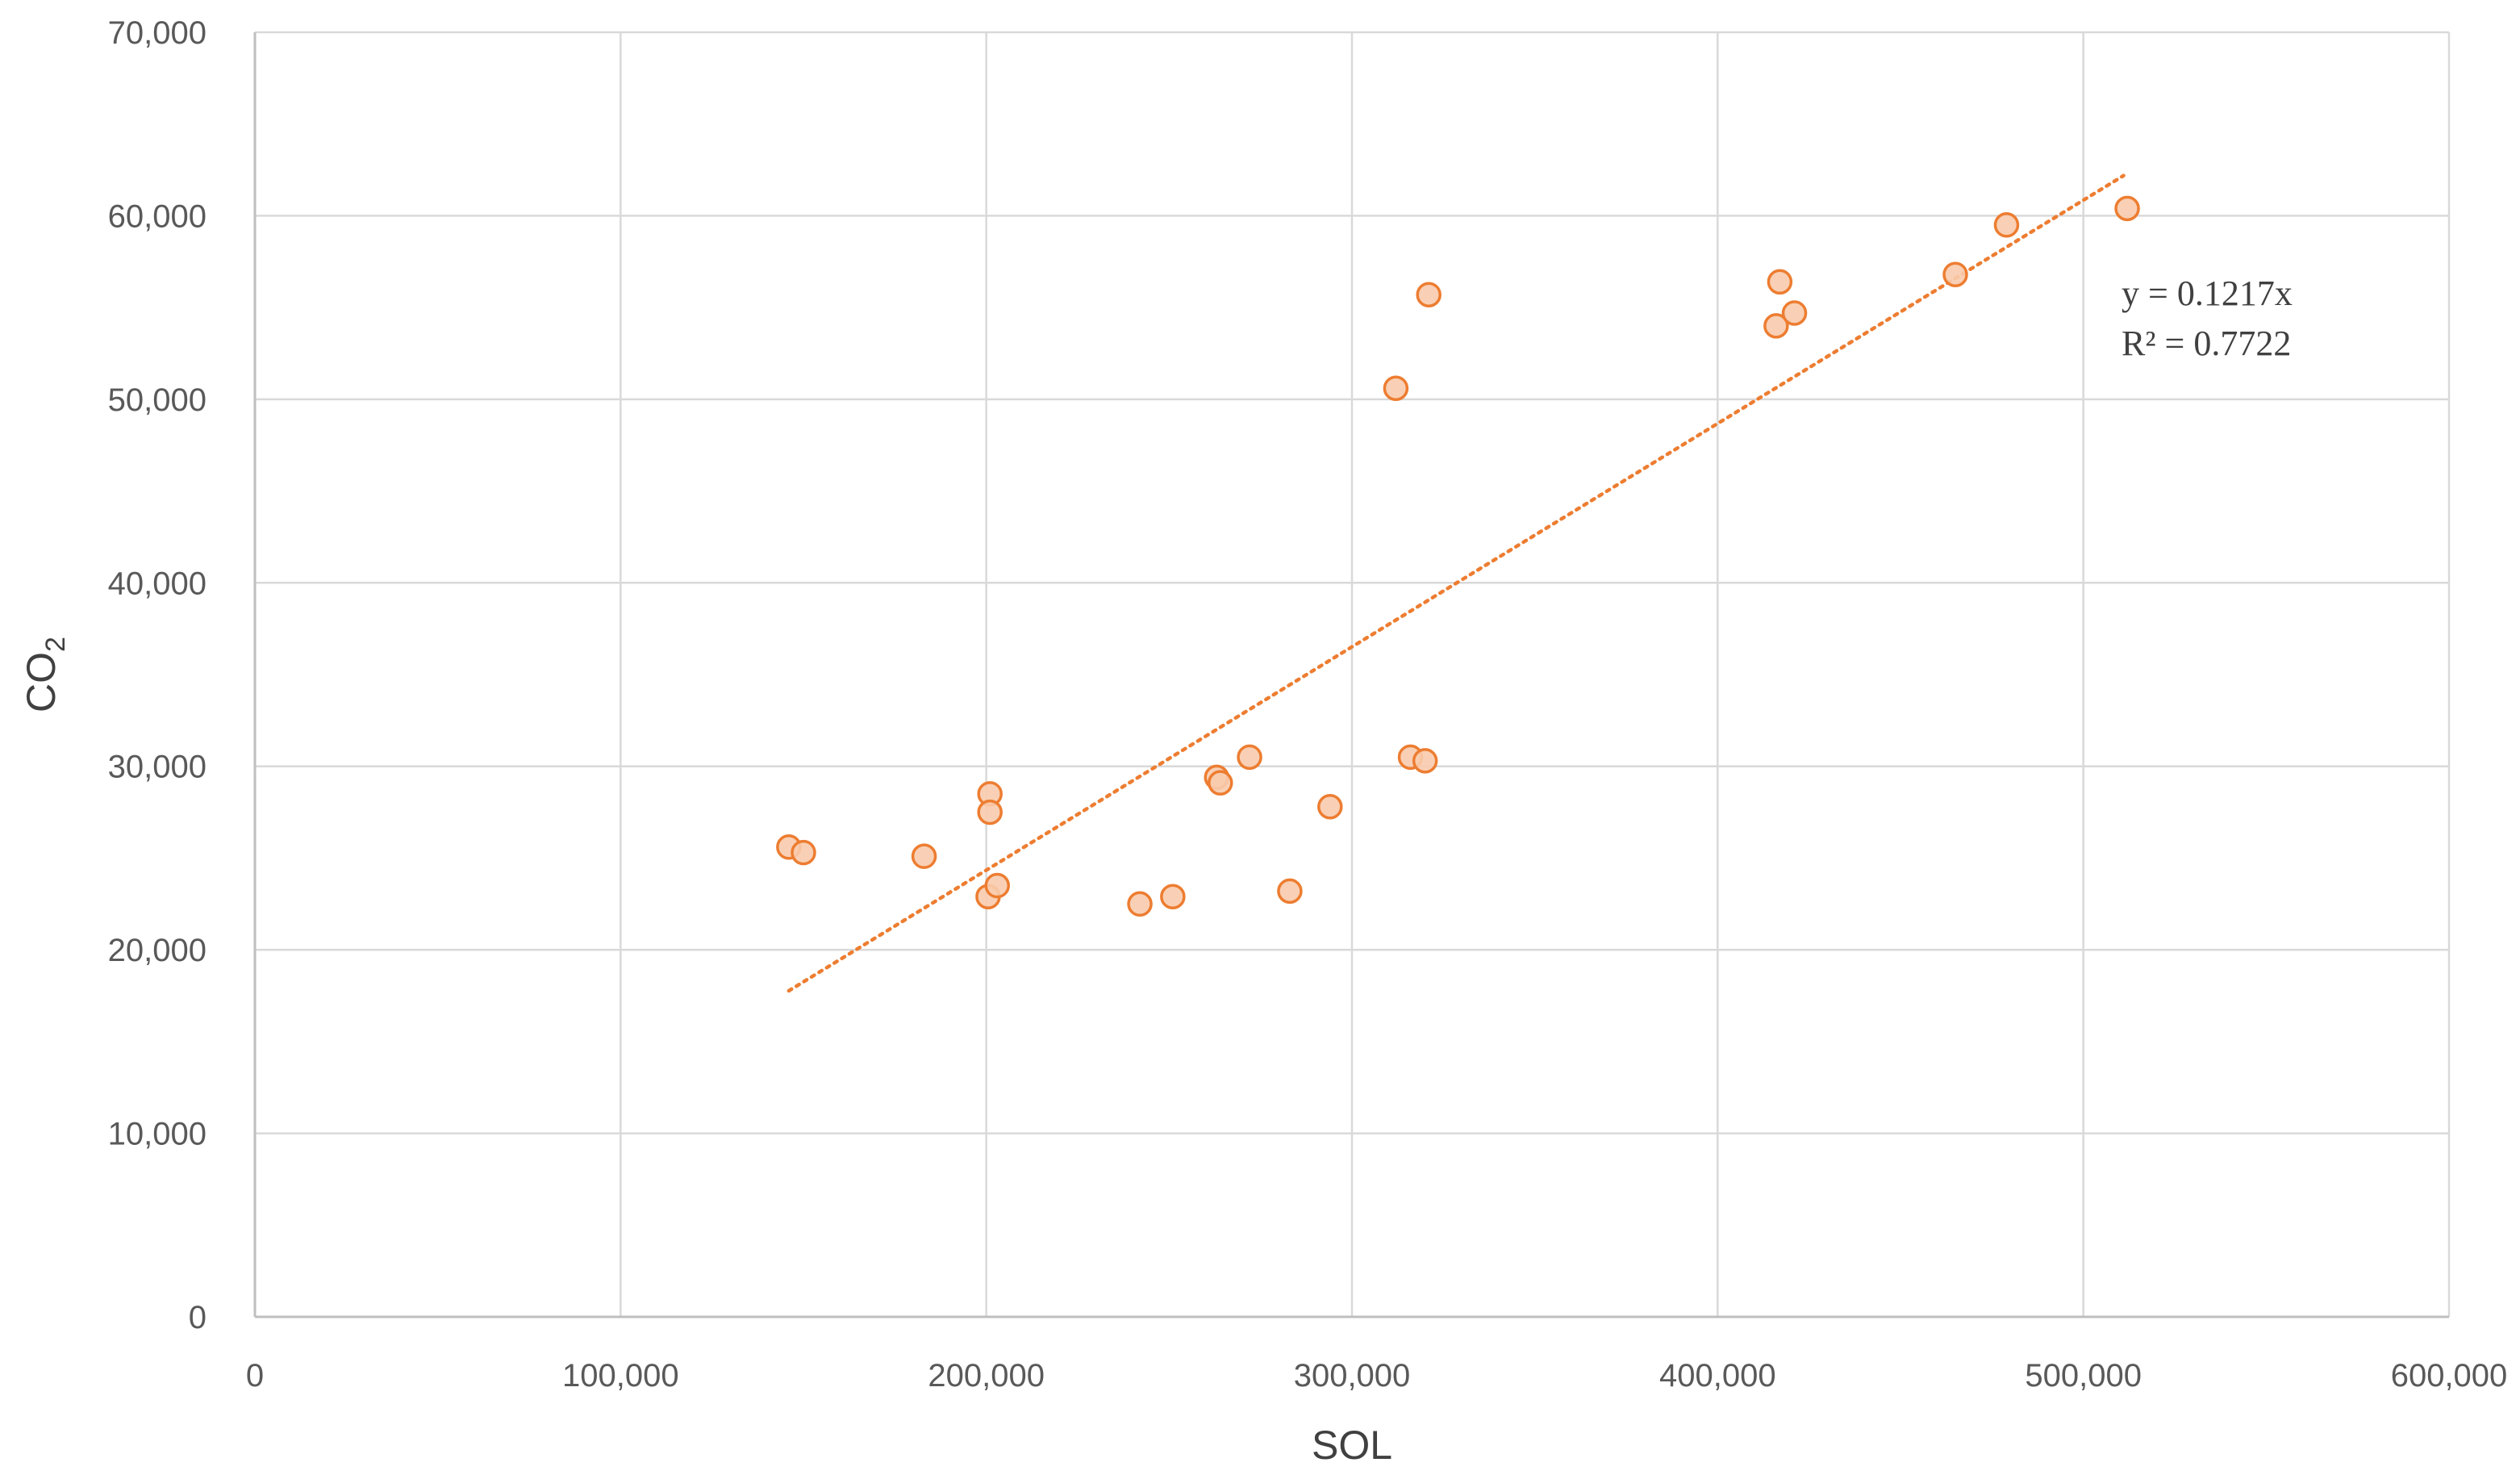 The height and width of the screenshot is (1475, 2520). I want to click on x-tick-label: 0, so click(255, 1376).